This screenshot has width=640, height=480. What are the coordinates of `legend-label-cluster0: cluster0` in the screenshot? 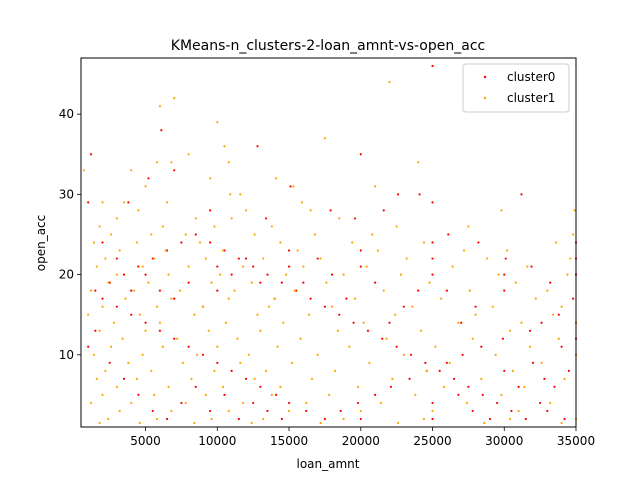 It's located at (531, 77).